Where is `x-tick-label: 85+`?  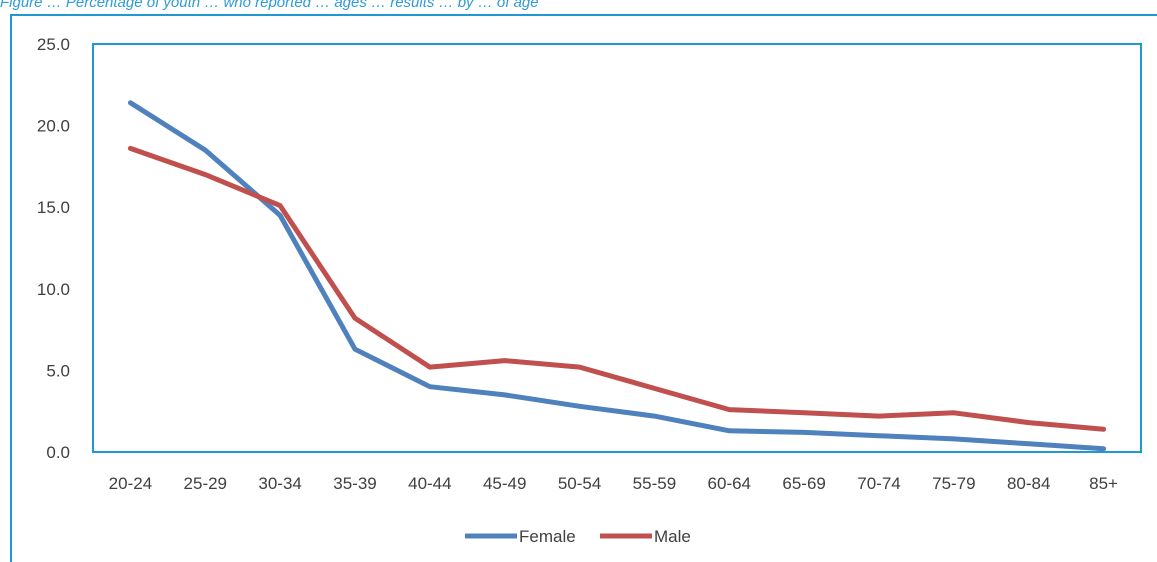
x-tick-label: 85+ is located at coordinates (1103, 483).